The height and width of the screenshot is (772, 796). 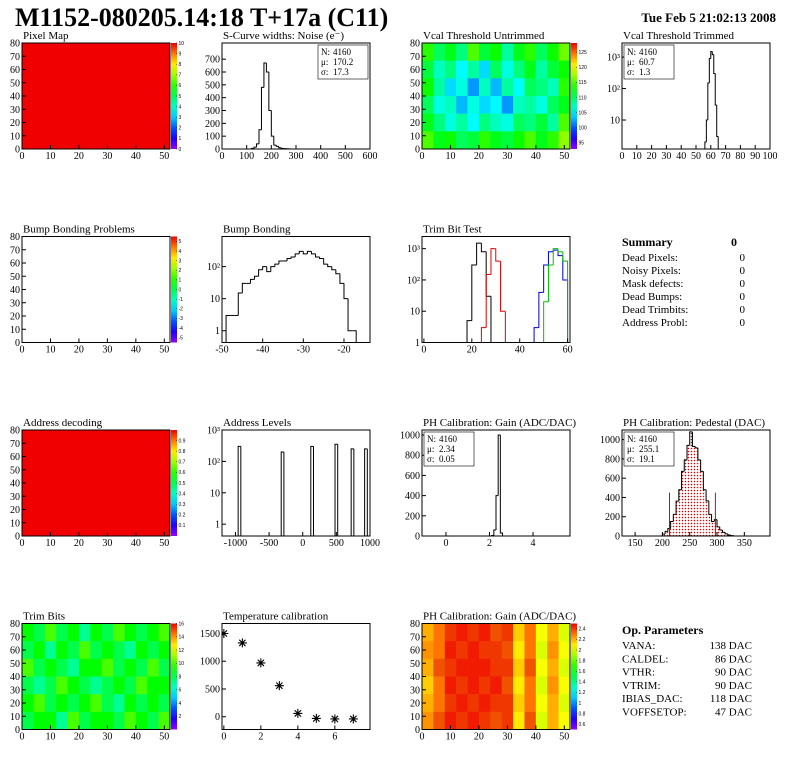 I want to click on x-tick-label: 2, so click(x=260, y=737).